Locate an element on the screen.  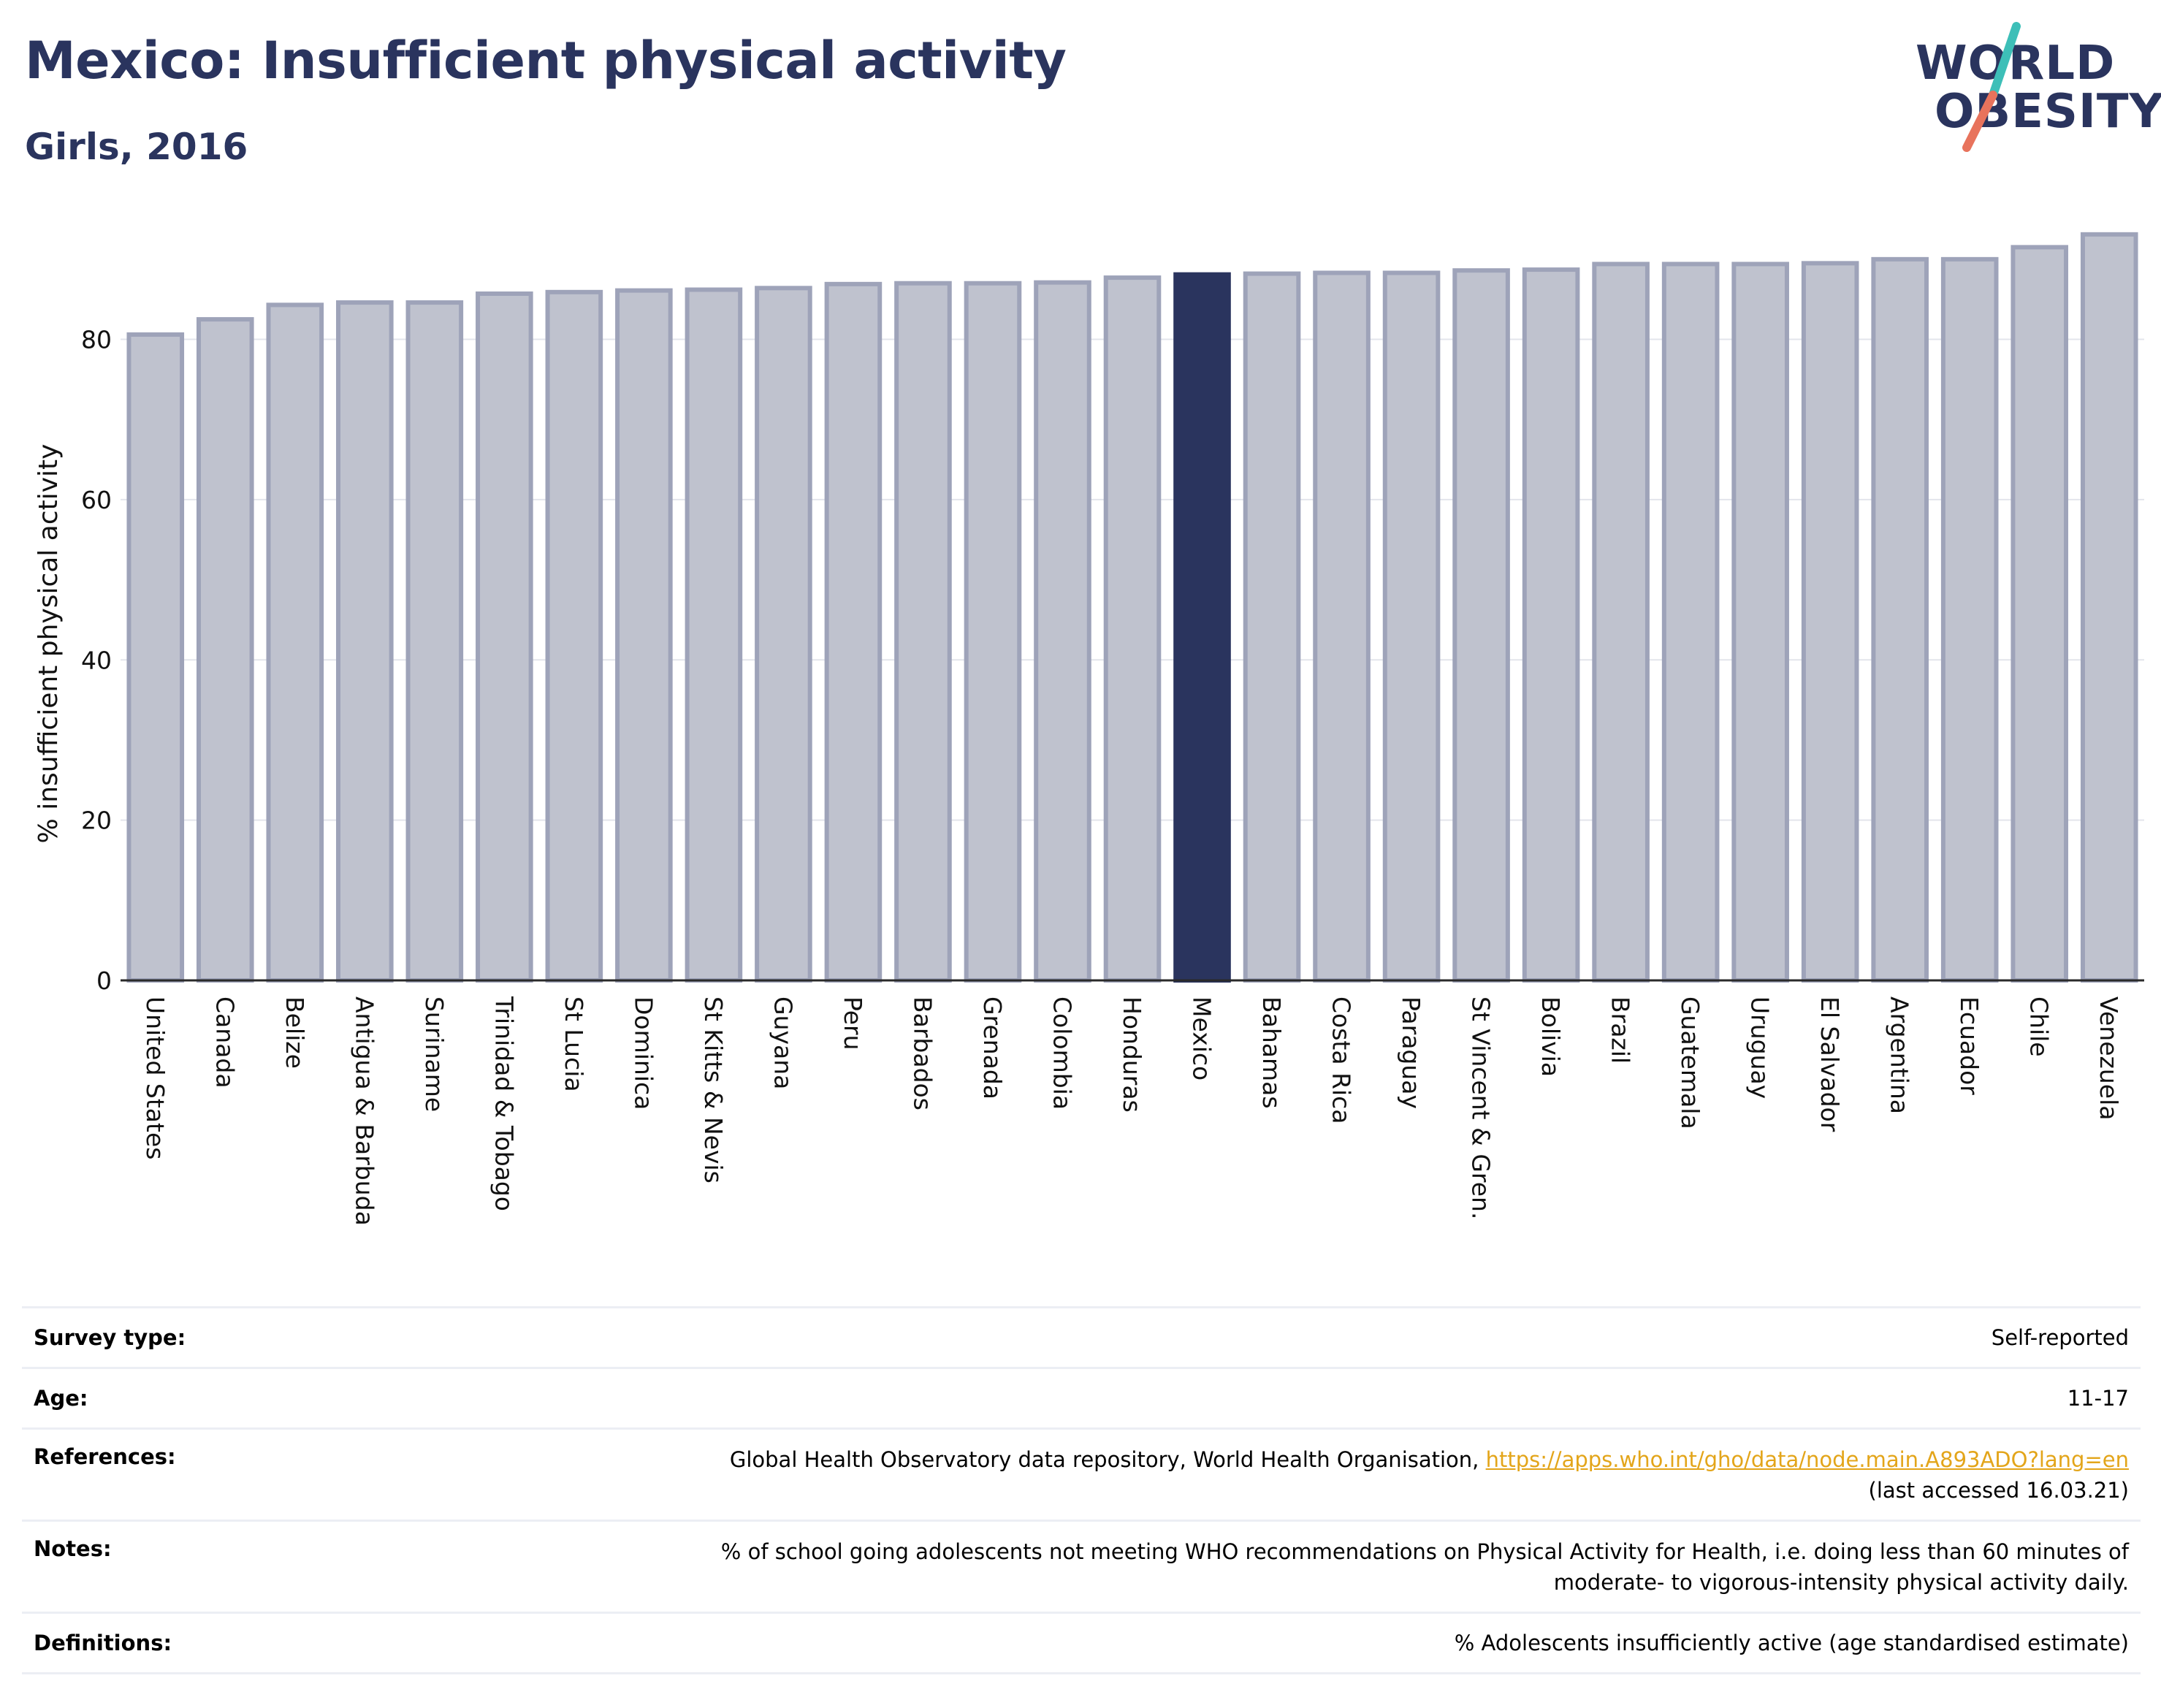
x-tick-label: Suriname is located at coordinates (434, 1054).